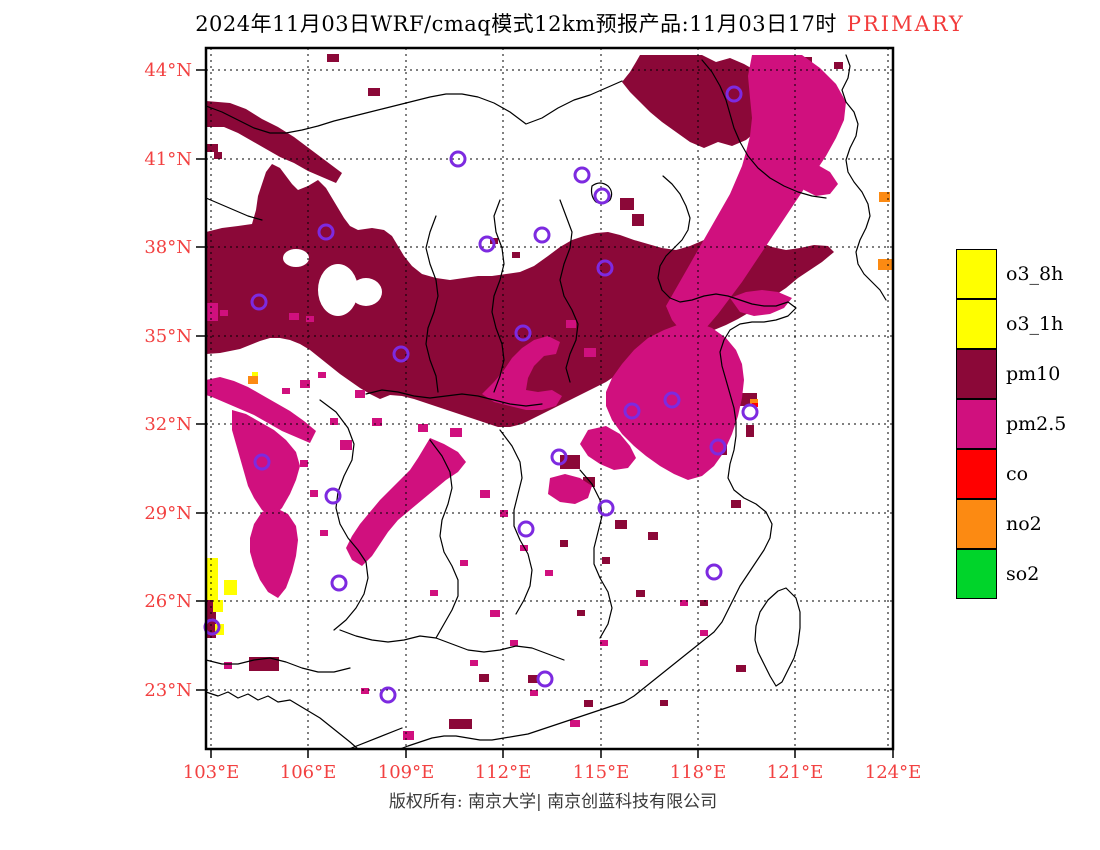 This screenshot has height=850, width=1100. What do you see at coordinates (1017, 474) in the screenshot?
I see `legend-label-co: co` at bounding box center [1017, 474].